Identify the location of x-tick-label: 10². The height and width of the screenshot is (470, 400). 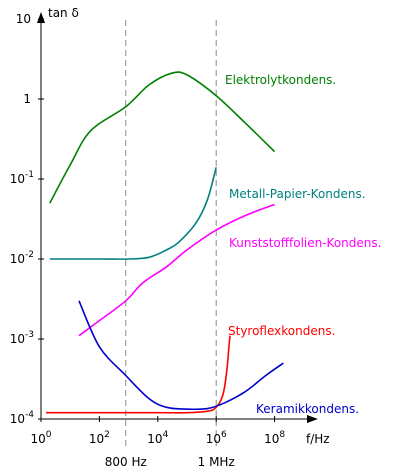
(99, 438).